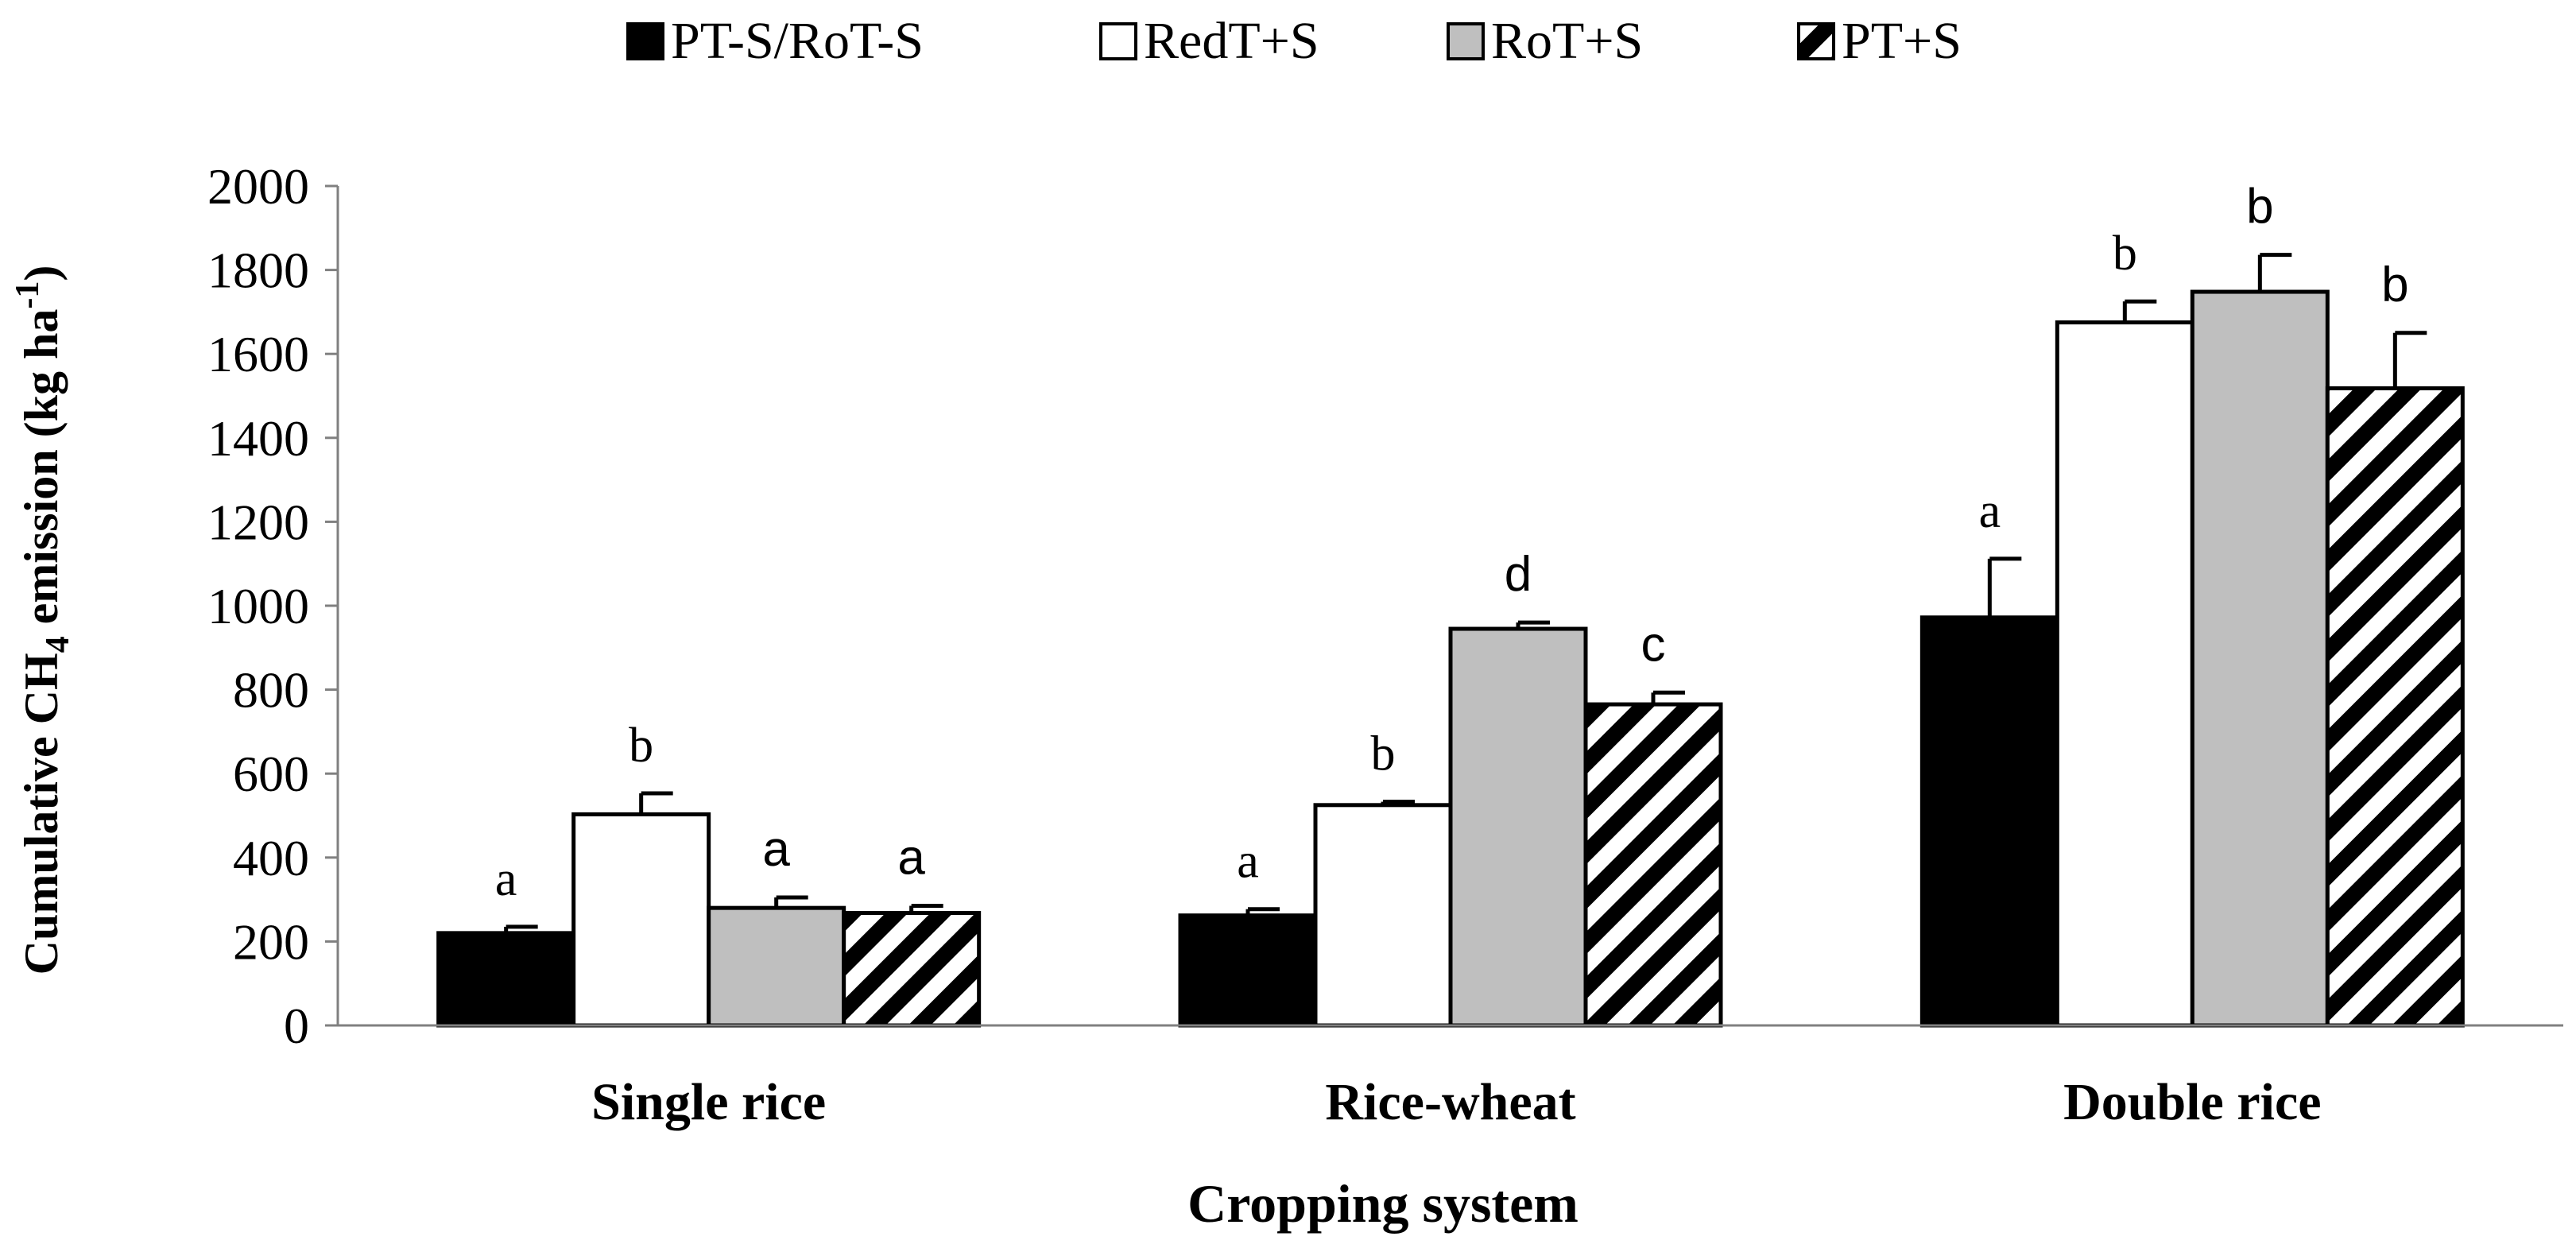 The height and width of the screenshot is (1248, 2576). Describe the element at coordinates (1567, 41) in the screenshot. I see `legend-label: RoT+S` at that location.